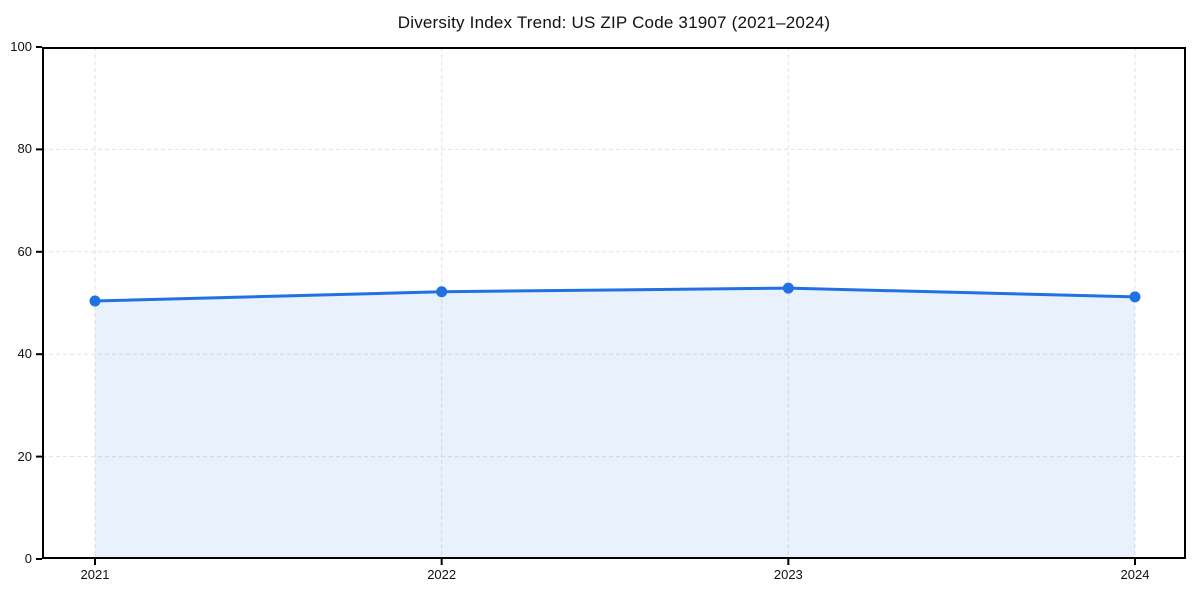  I want to click on x-tick-label: 2024, so click(1135, 574).